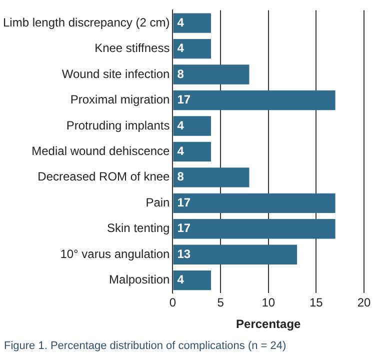  What do you see at coordinates (269, 303) in the screenshot?
I see `x-tick-label: 10` at bounding box center [269, 303].